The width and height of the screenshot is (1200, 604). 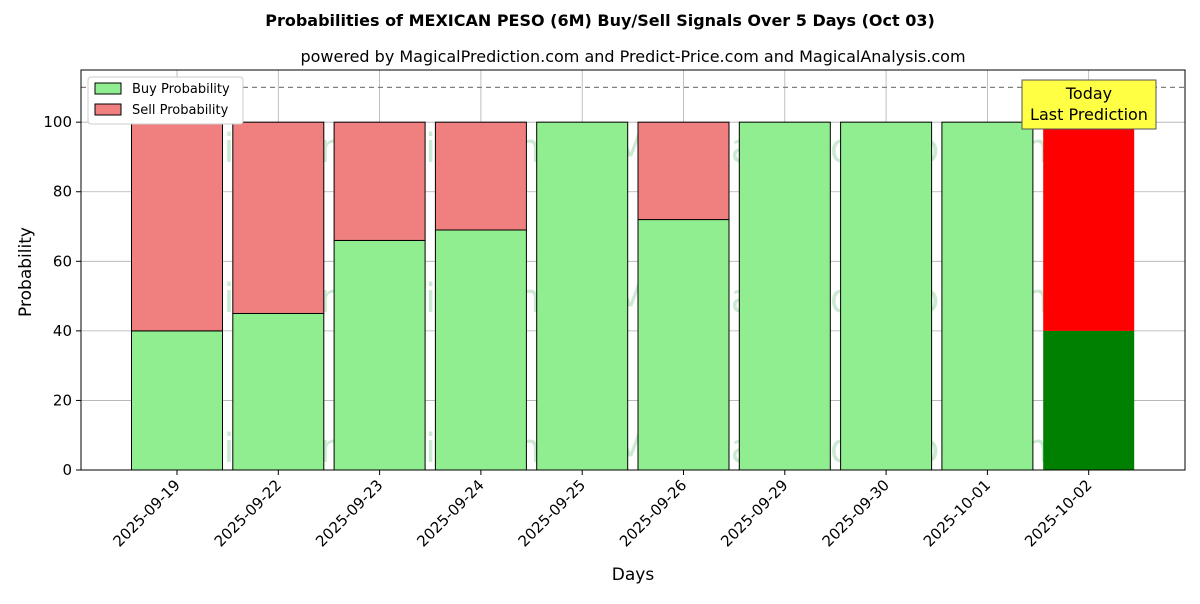 I want to click on x-tick-label: 2025-09-22, so click(x=248, y=513).